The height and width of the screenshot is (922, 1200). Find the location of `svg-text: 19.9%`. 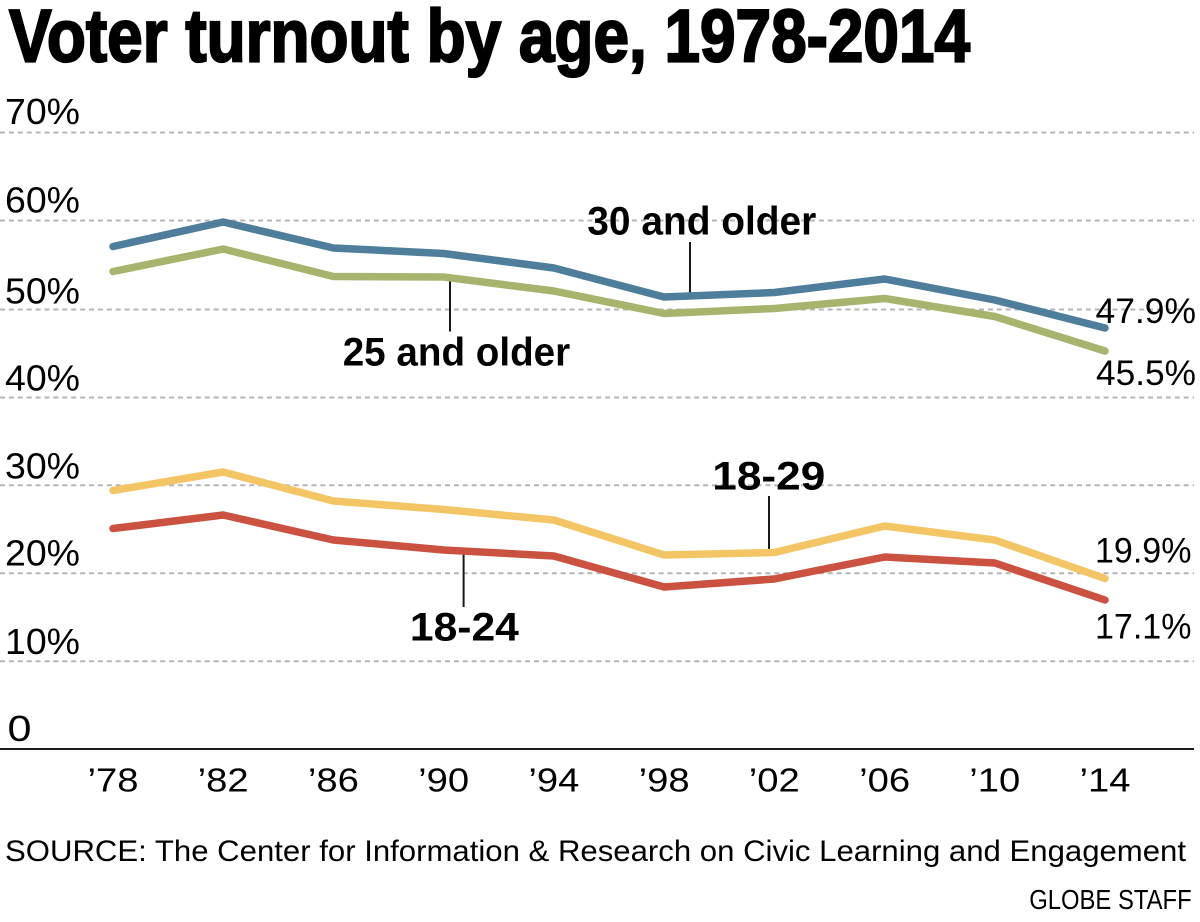

svg-text: 19.9% is located at coordinates (1143, 551).